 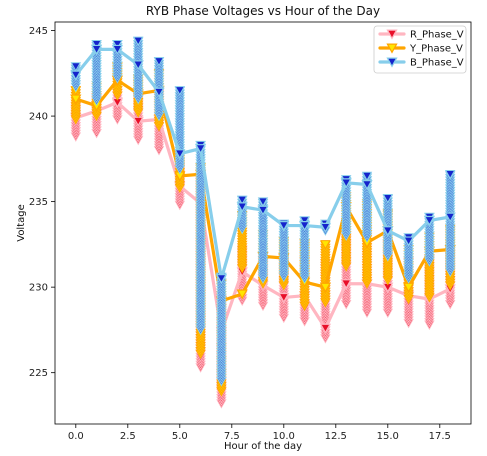 I want to click on y-tick-label: 230, so click(x=38, y=288).